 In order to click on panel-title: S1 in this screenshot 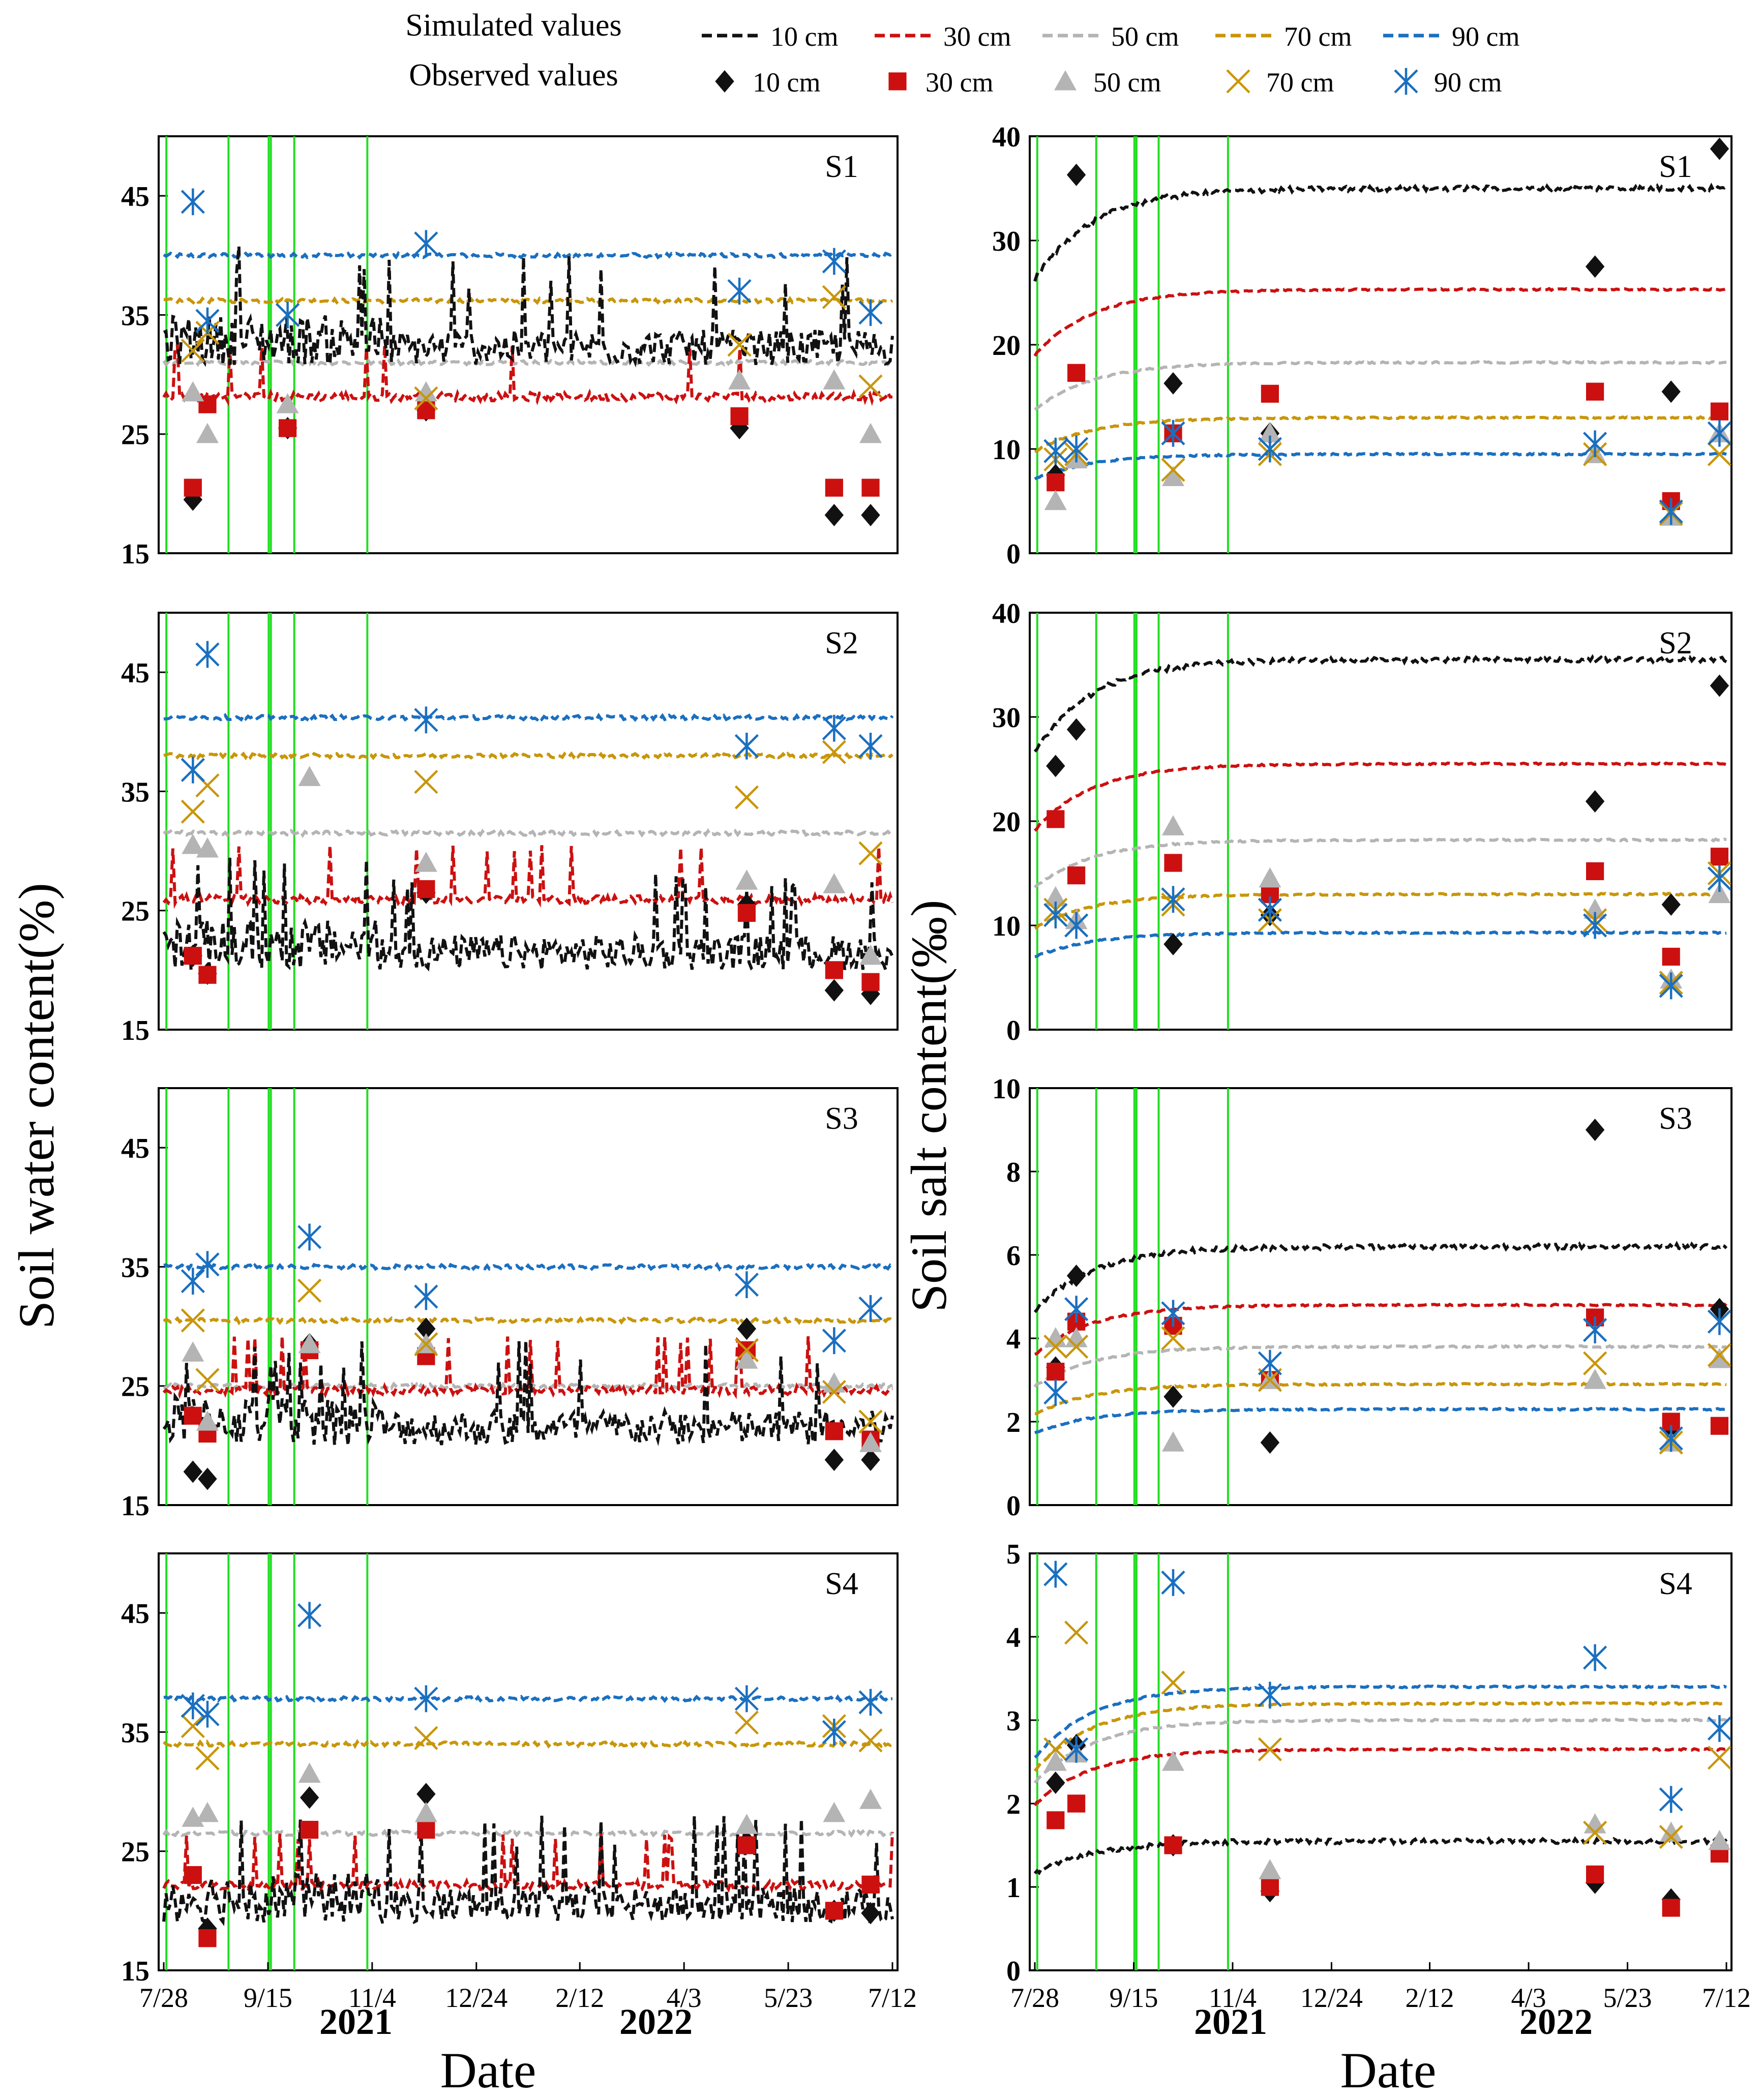, I will do `click(1675, 166)`.